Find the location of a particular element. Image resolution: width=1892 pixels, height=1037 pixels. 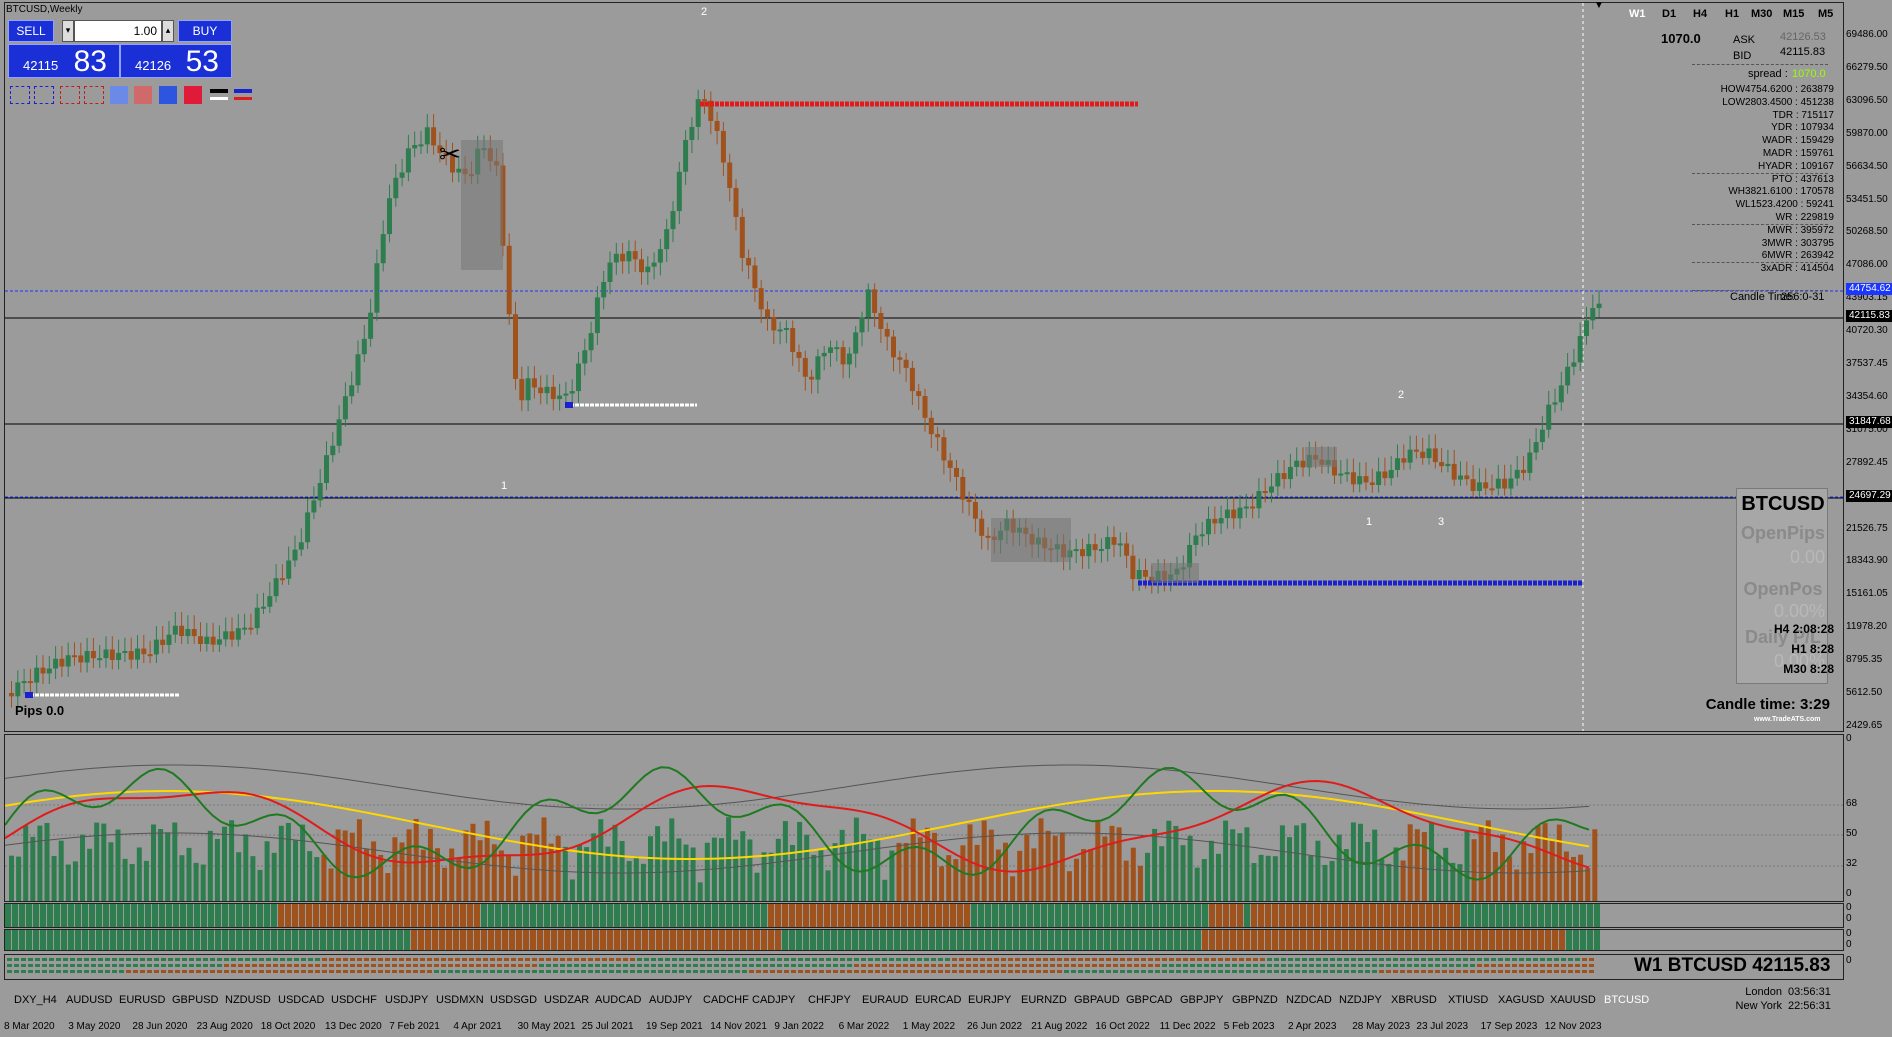

symbol-tab-eurjpy: EURJPY is located at coordinates (990, 1000).